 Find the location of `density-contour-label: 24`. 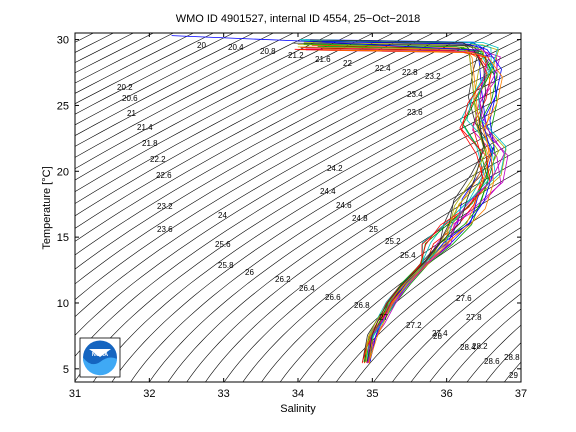

density-contour-label: 24 is located at coordinates (222, 215).